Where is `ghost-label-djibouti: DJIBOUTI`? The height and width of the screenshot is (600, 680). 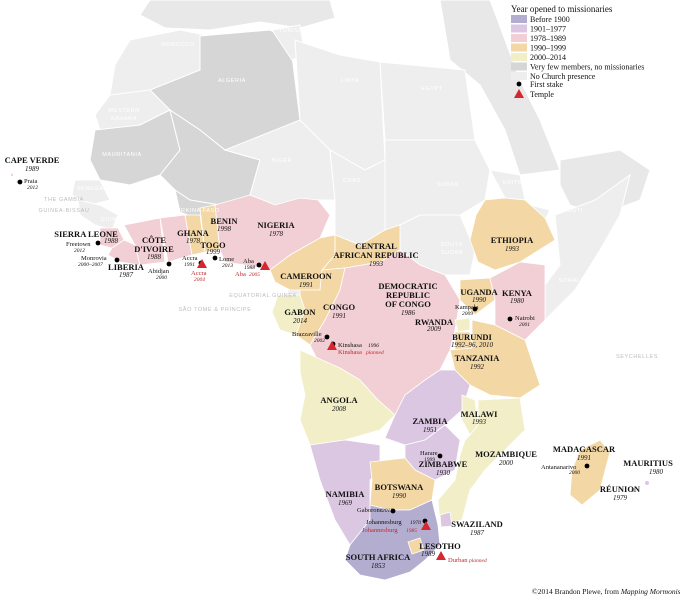
ghost-label-djibouti: DJIBOUTI is located at coordinates (568, 211).